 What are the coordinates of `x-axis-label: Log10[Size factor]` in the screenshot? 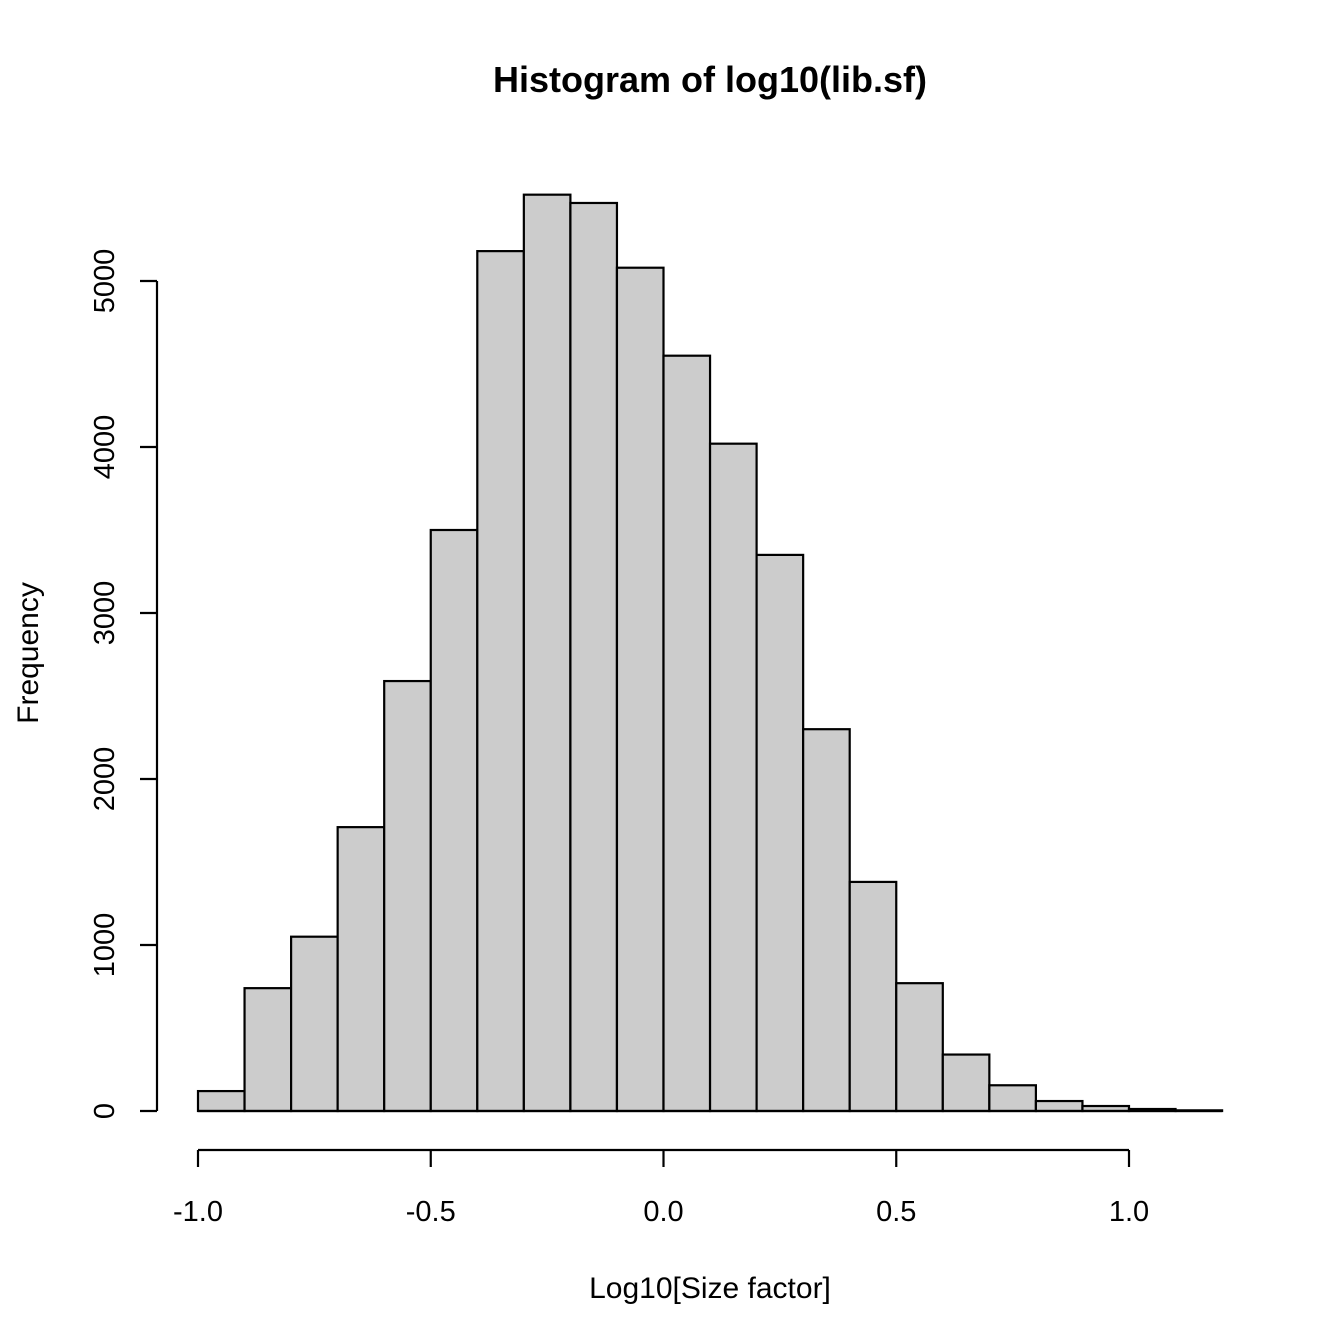 It's located at (710, 1288).